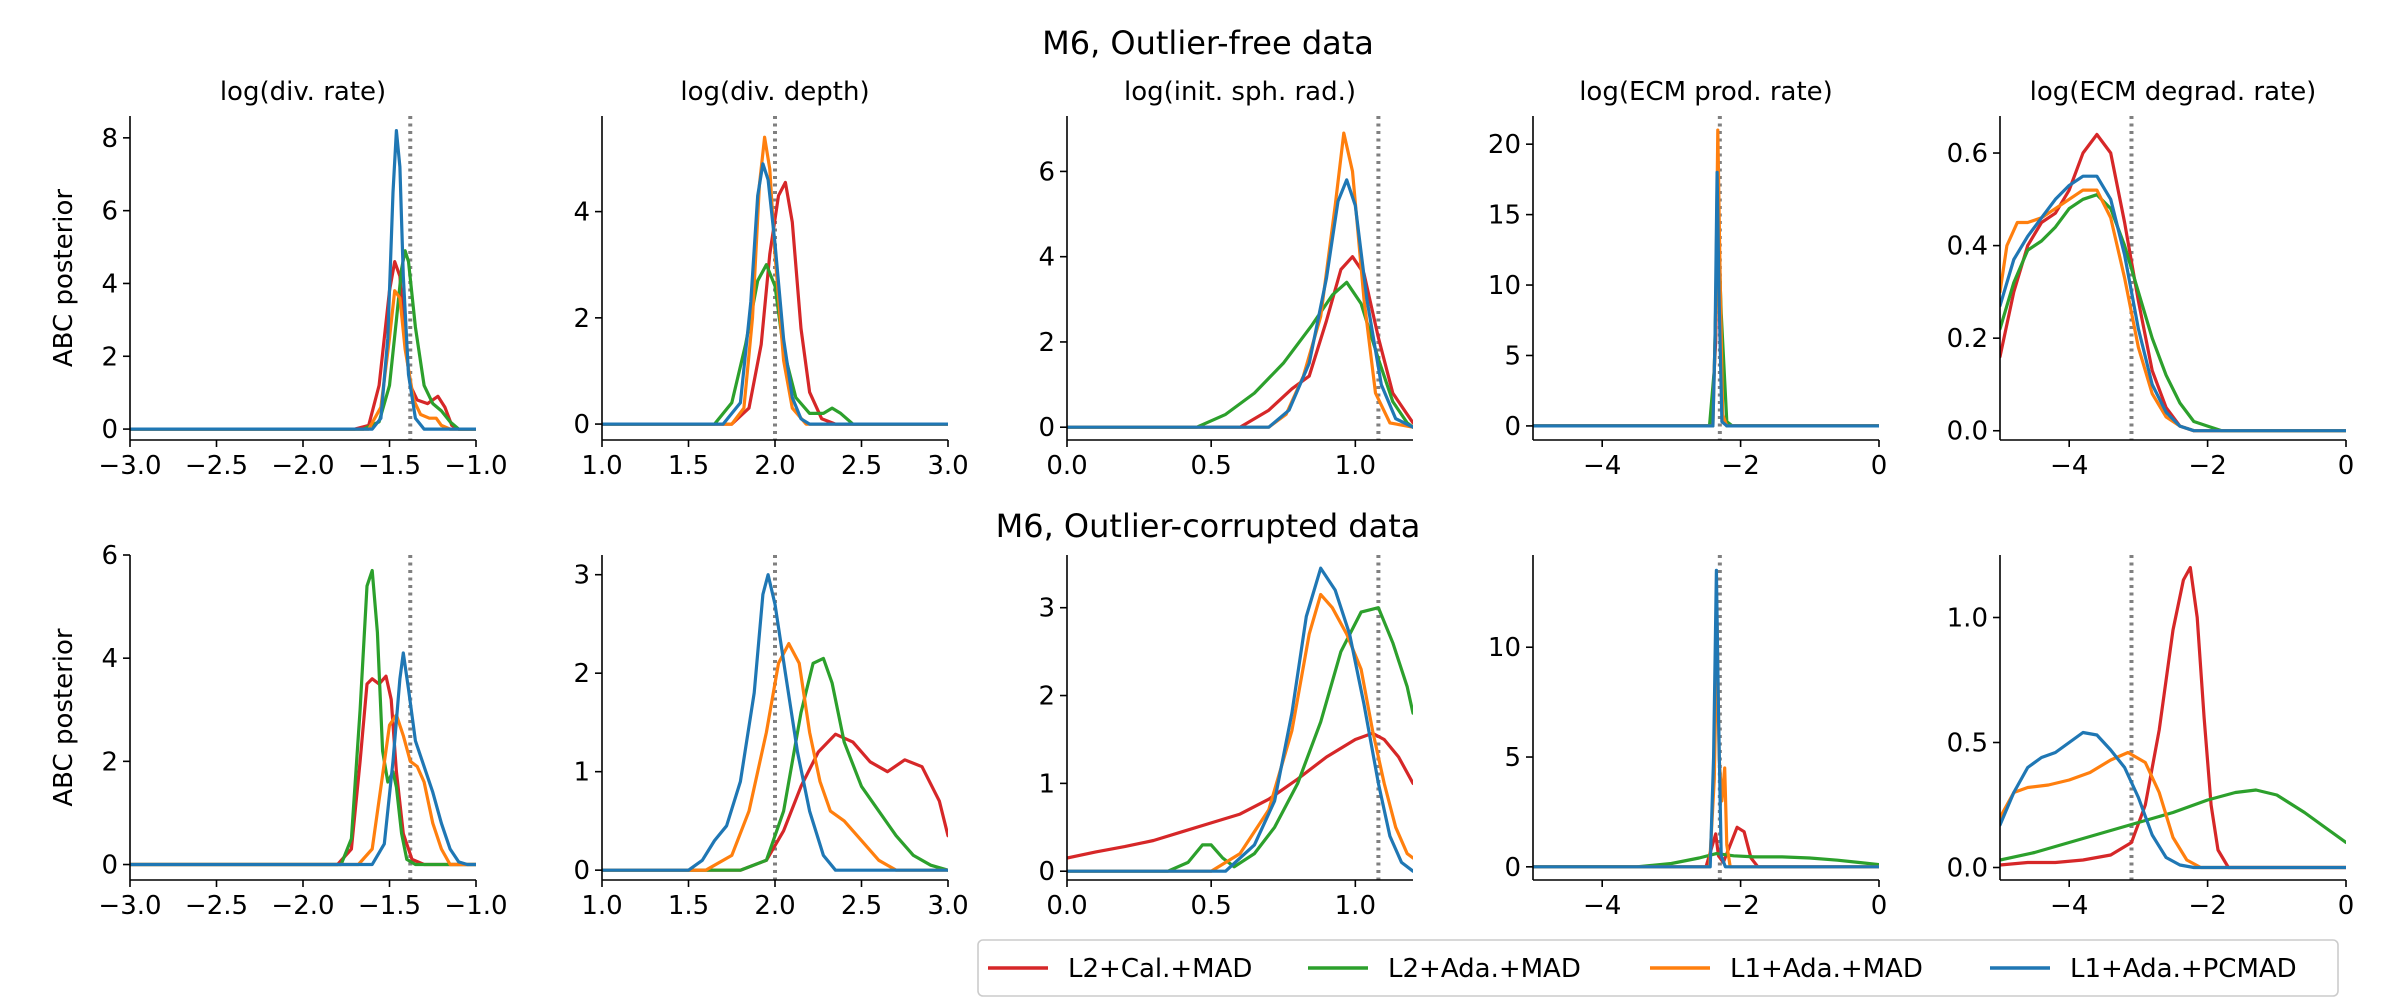 The image size is (2400, 1000). Describe the element at coordinates (2143, 969) in the screenshot. I see `legend-entry-l1-ada-pcmad: L1+Ada.+PCMAD` at that location.